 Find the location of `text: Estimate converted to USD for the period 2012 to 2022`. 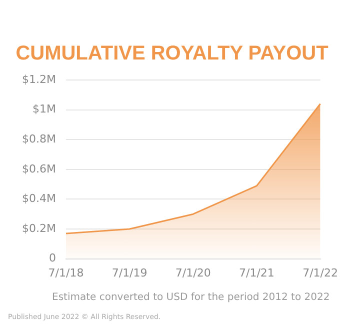

text: Estimate converted to USD for the period 2012 to 2022 is located at coordinates (191, 297).